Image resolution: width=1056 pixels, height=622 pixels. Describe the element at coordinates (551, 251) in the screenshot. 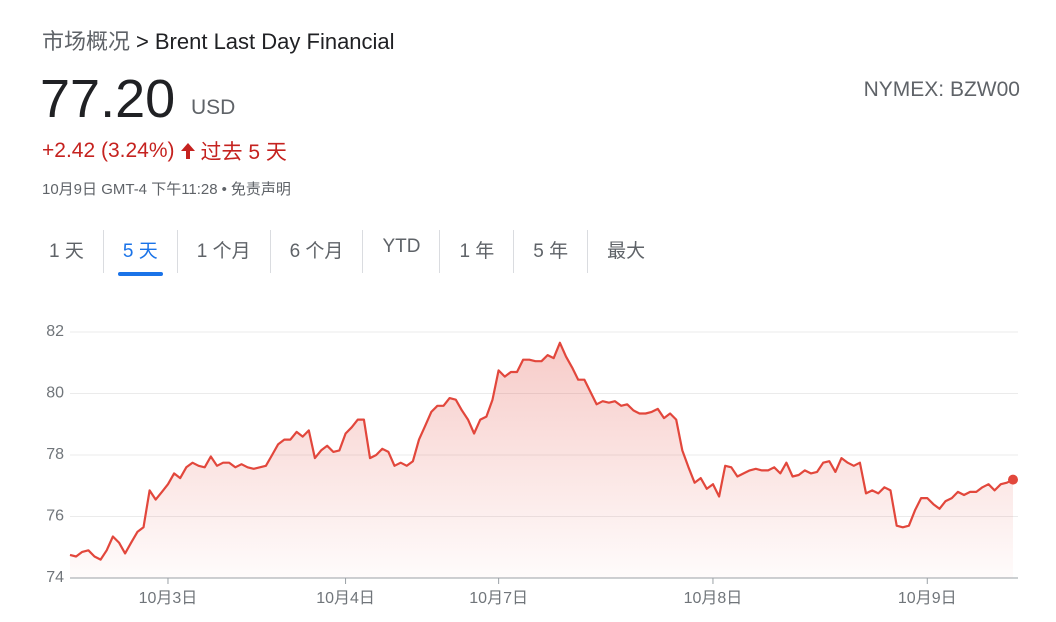

I see `range-tab: 5 年` at that location.